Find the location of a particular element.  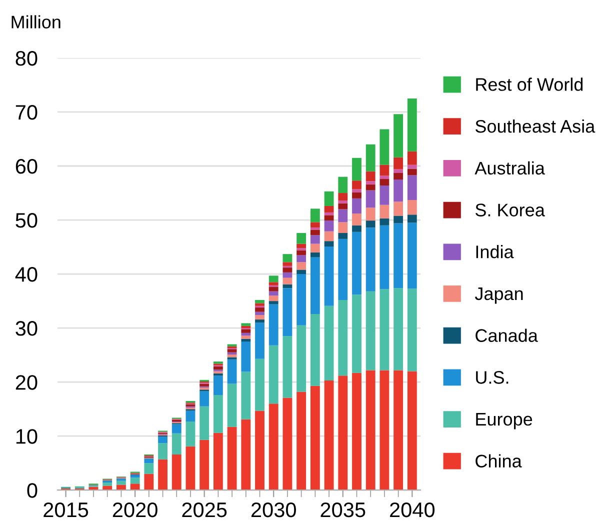

x-tick-label: 2035 is located at coordinates (343, 510).